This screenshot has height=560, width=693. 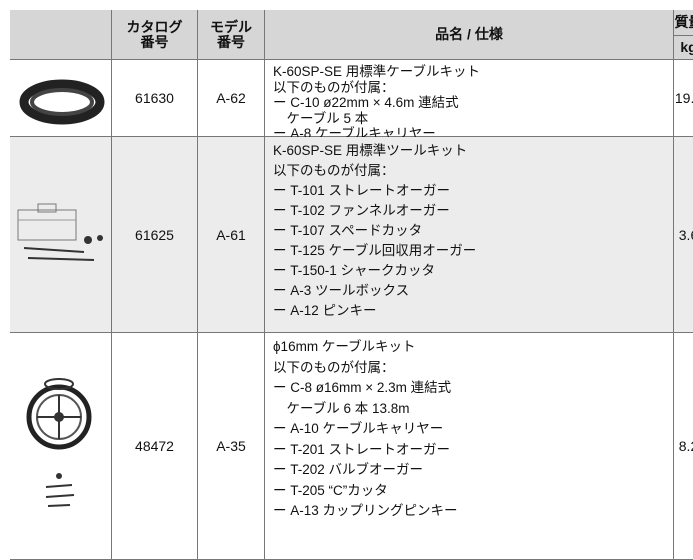 I want to click on table-cell: 61630, so click(x=155, y=98).